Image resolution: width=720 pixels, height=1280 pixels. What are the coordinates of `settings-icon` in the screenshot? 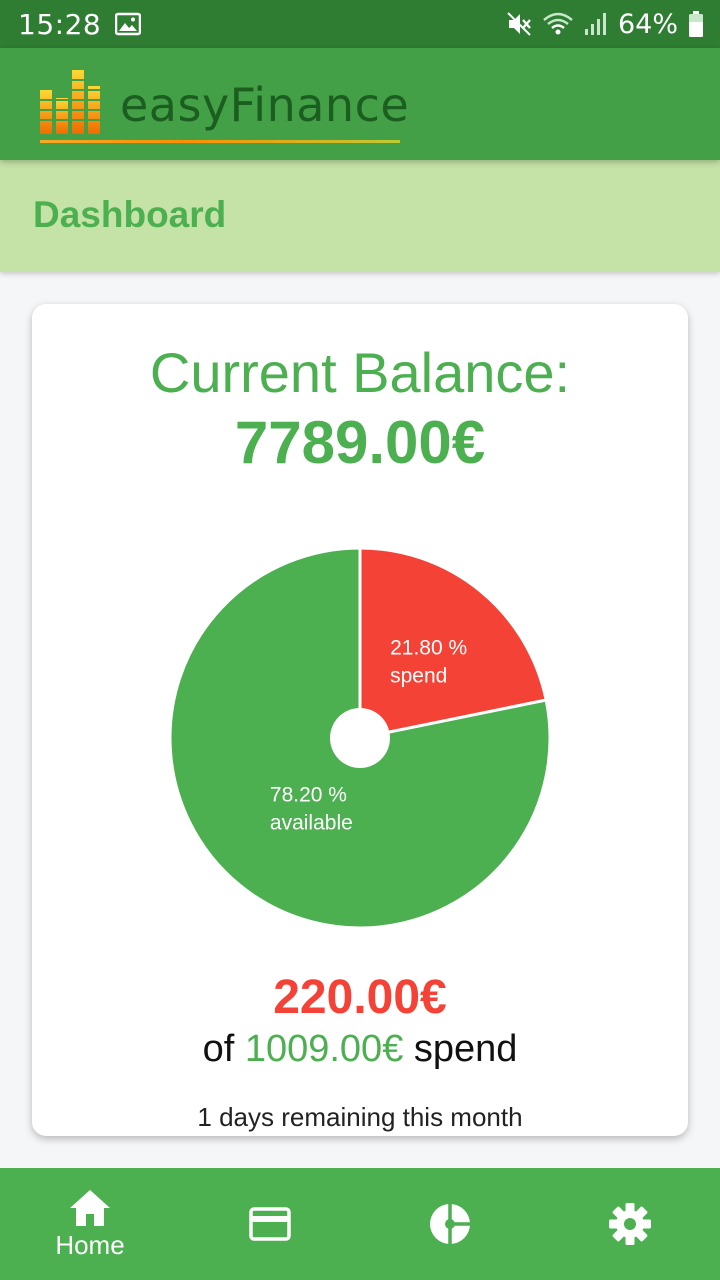 It's located at (630, 1224).